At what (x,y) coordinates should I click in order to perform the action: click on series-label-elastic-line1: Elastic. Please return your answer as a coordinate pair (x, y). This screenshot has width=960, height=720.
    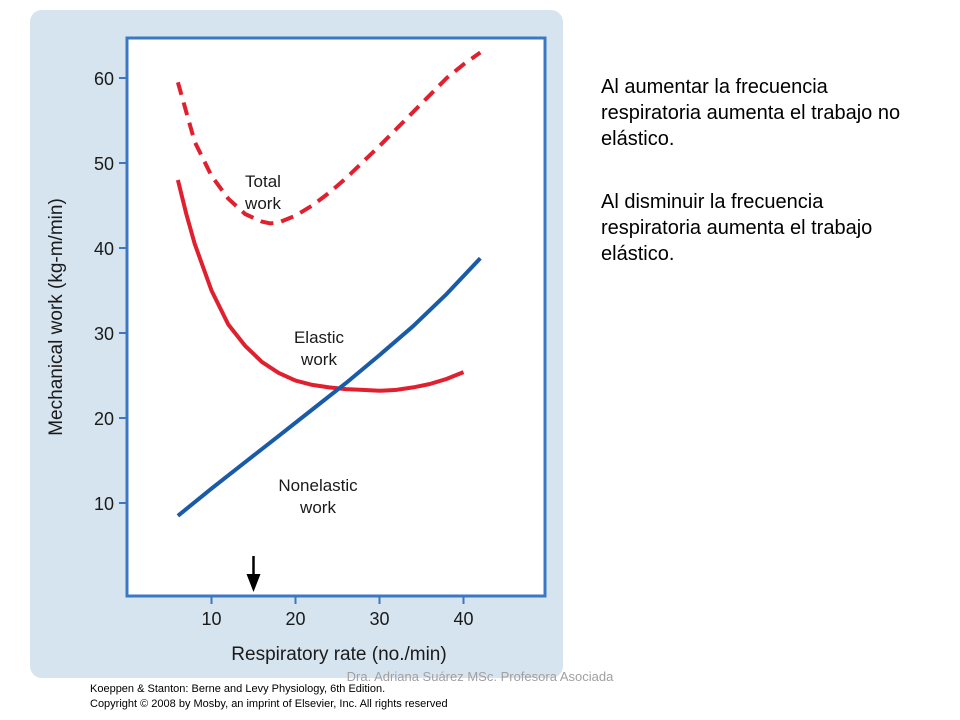
    Looking at the image, I should click on (319, 337).